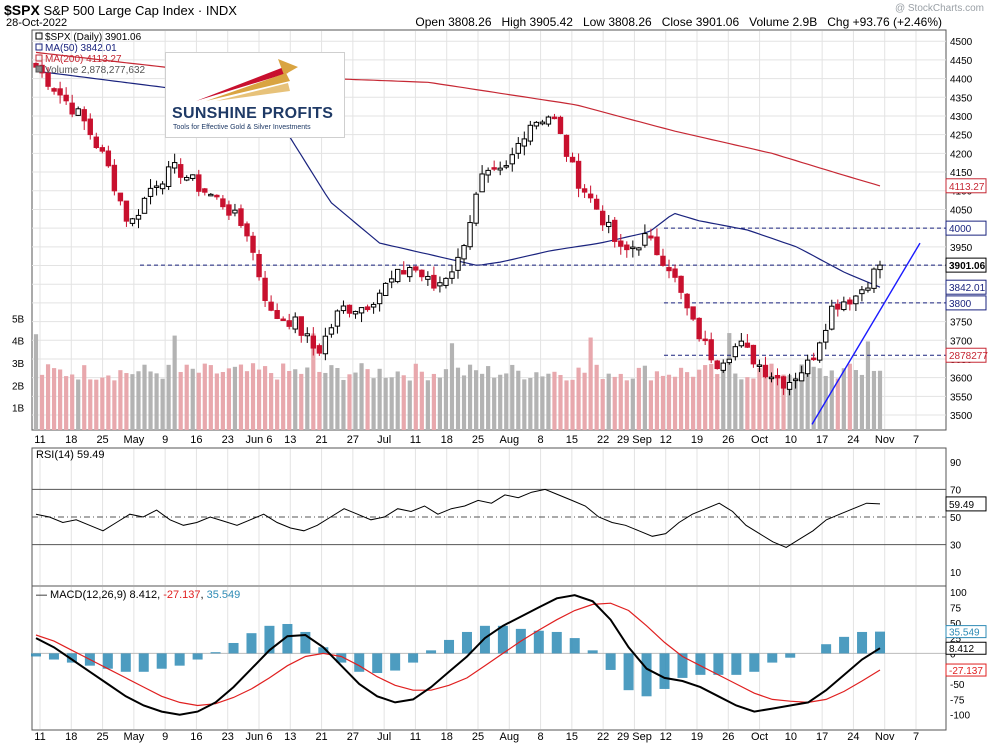 This screenshot has height=744, width=990. I want to click on x-tick-label: Nov, so click(885, 440).